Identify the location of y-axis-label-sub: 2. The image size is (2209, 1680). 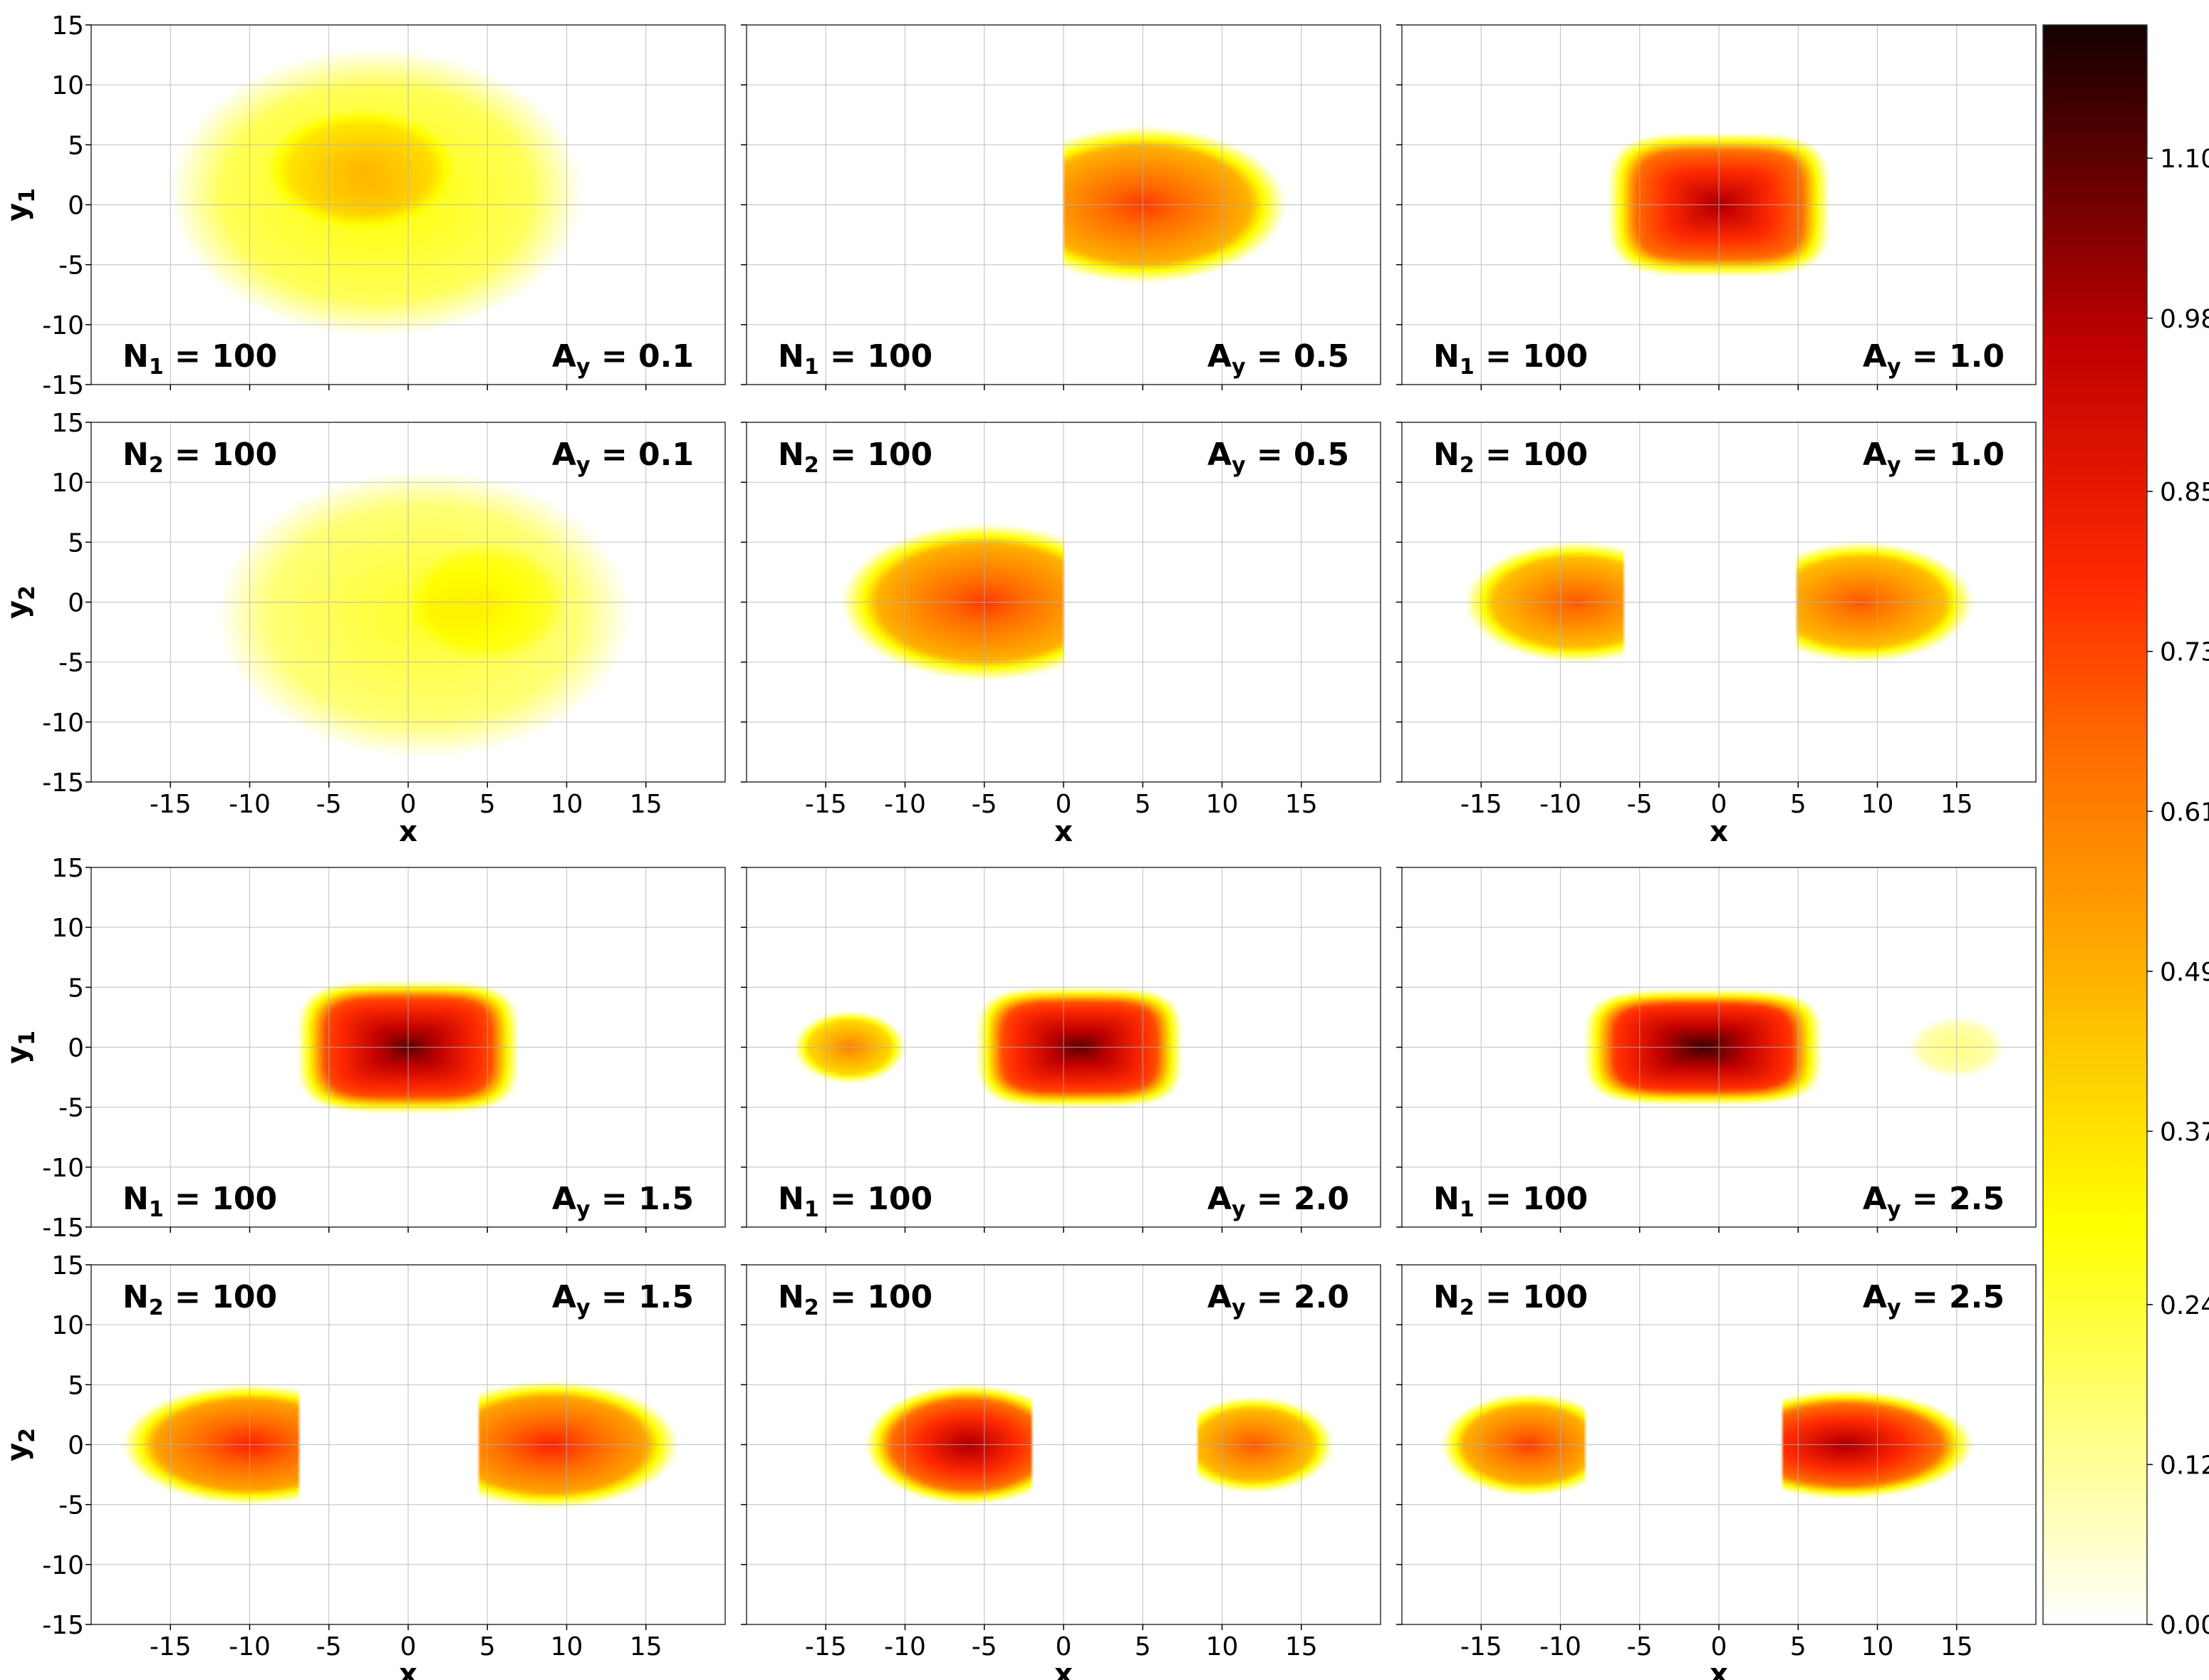
(27, 1435).